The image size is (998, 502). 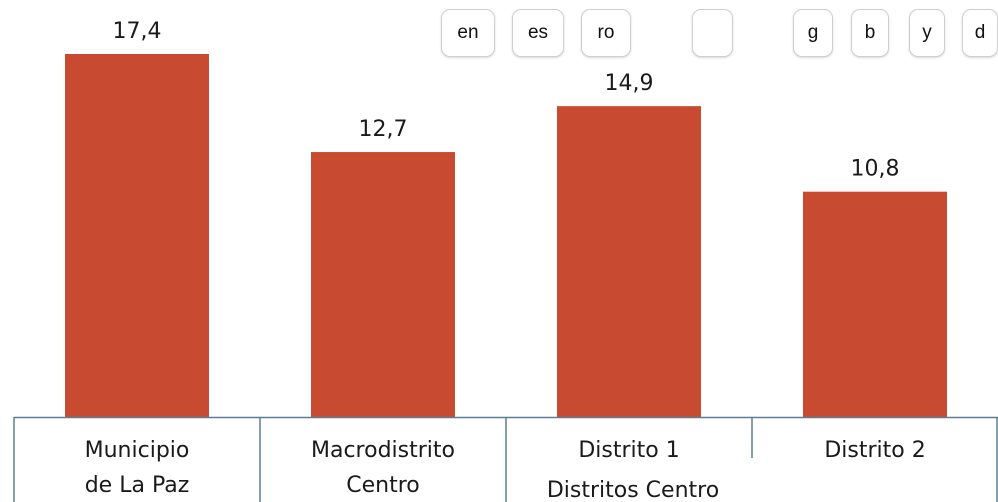 I want to click on category-label-4-line-1: Distrito 2, so click(x=874, y=450).